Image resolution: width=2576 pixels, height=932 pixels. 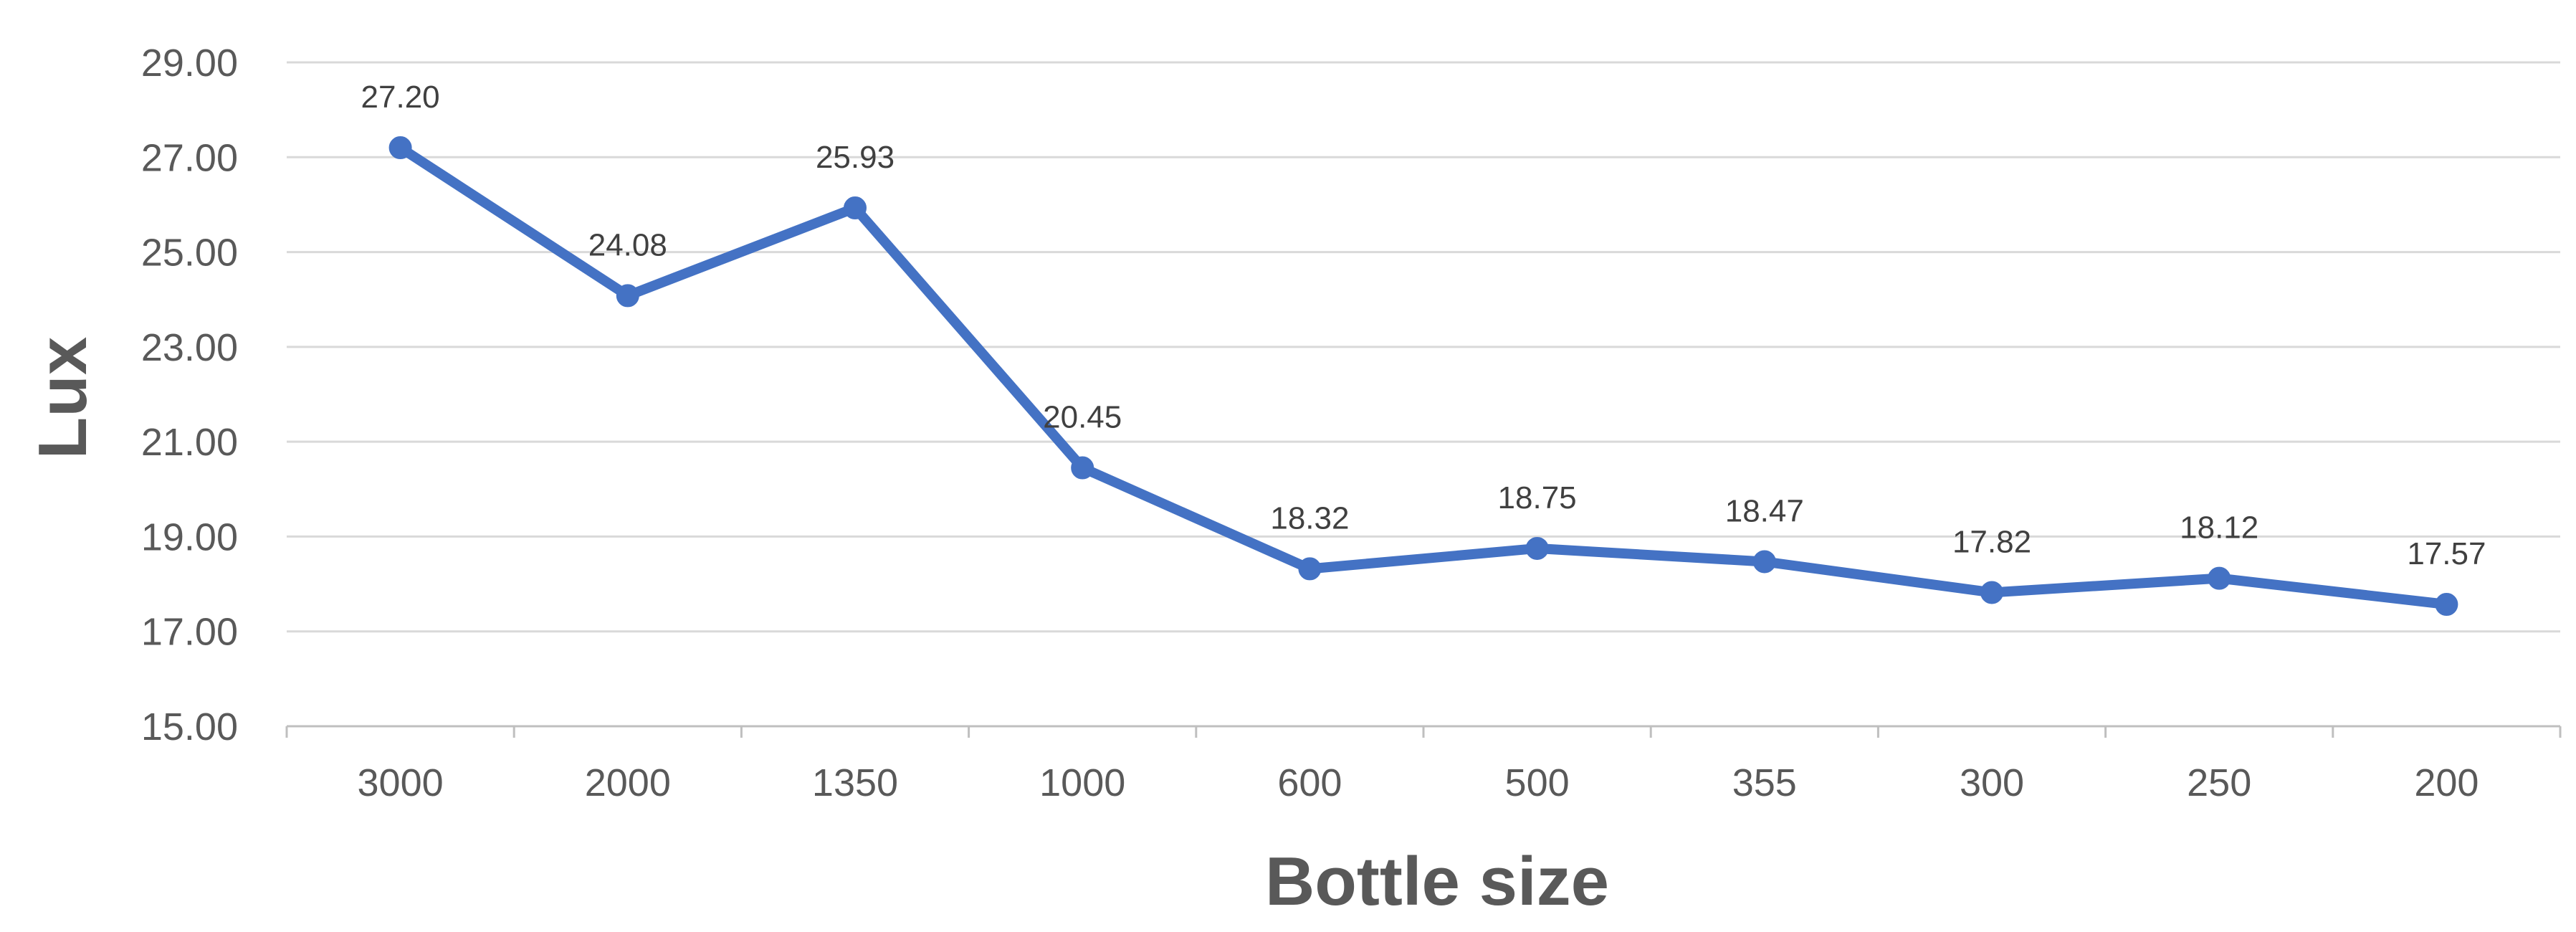 What do you see at coordinates (1082, 417) in the screenshot?
I see `data-label: 20.45` at bounding box center [1082, 417].